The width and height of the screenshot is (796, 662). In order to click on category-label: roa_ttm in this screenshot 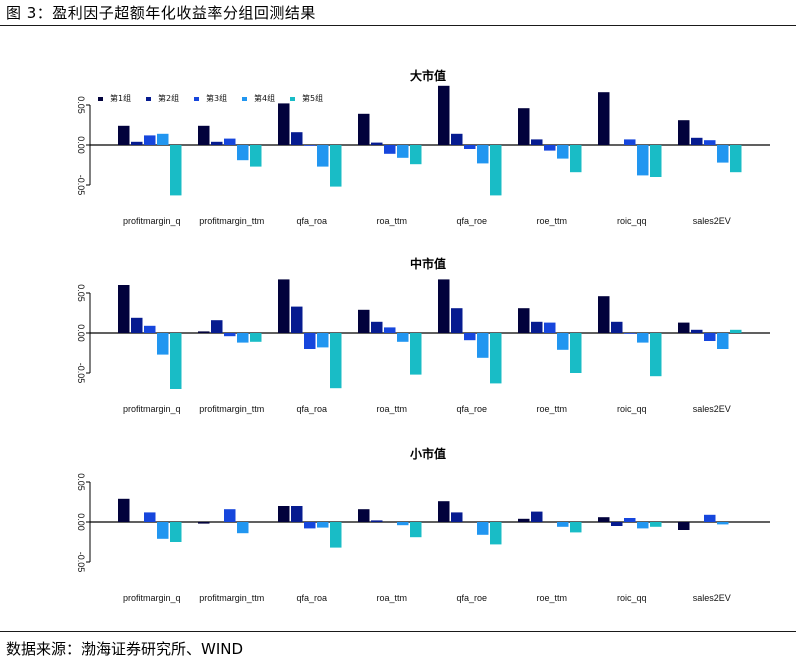, I will do `click(391, 409)`.